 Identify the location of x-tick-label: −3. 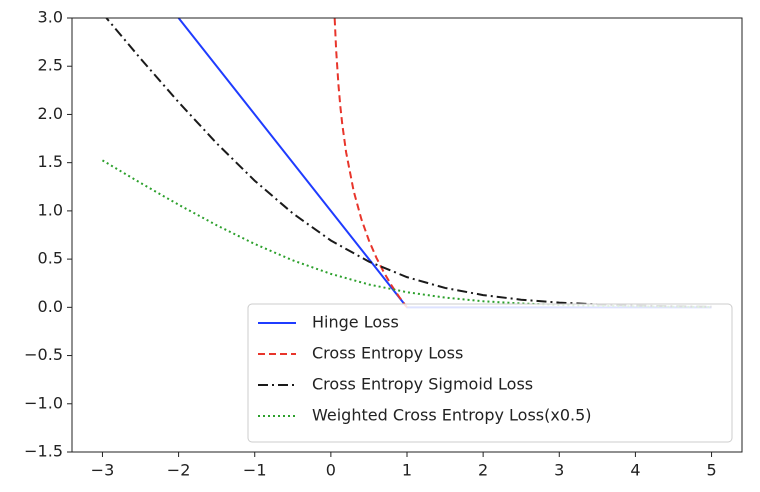
(103, 470).